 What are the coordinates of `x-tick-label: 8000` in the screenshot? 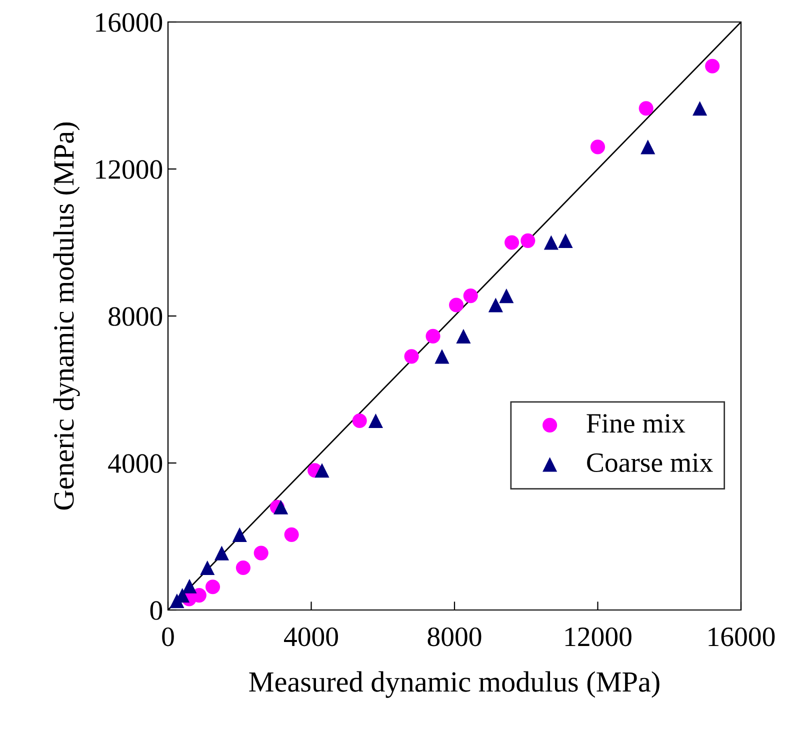 It's located at (455, 636).